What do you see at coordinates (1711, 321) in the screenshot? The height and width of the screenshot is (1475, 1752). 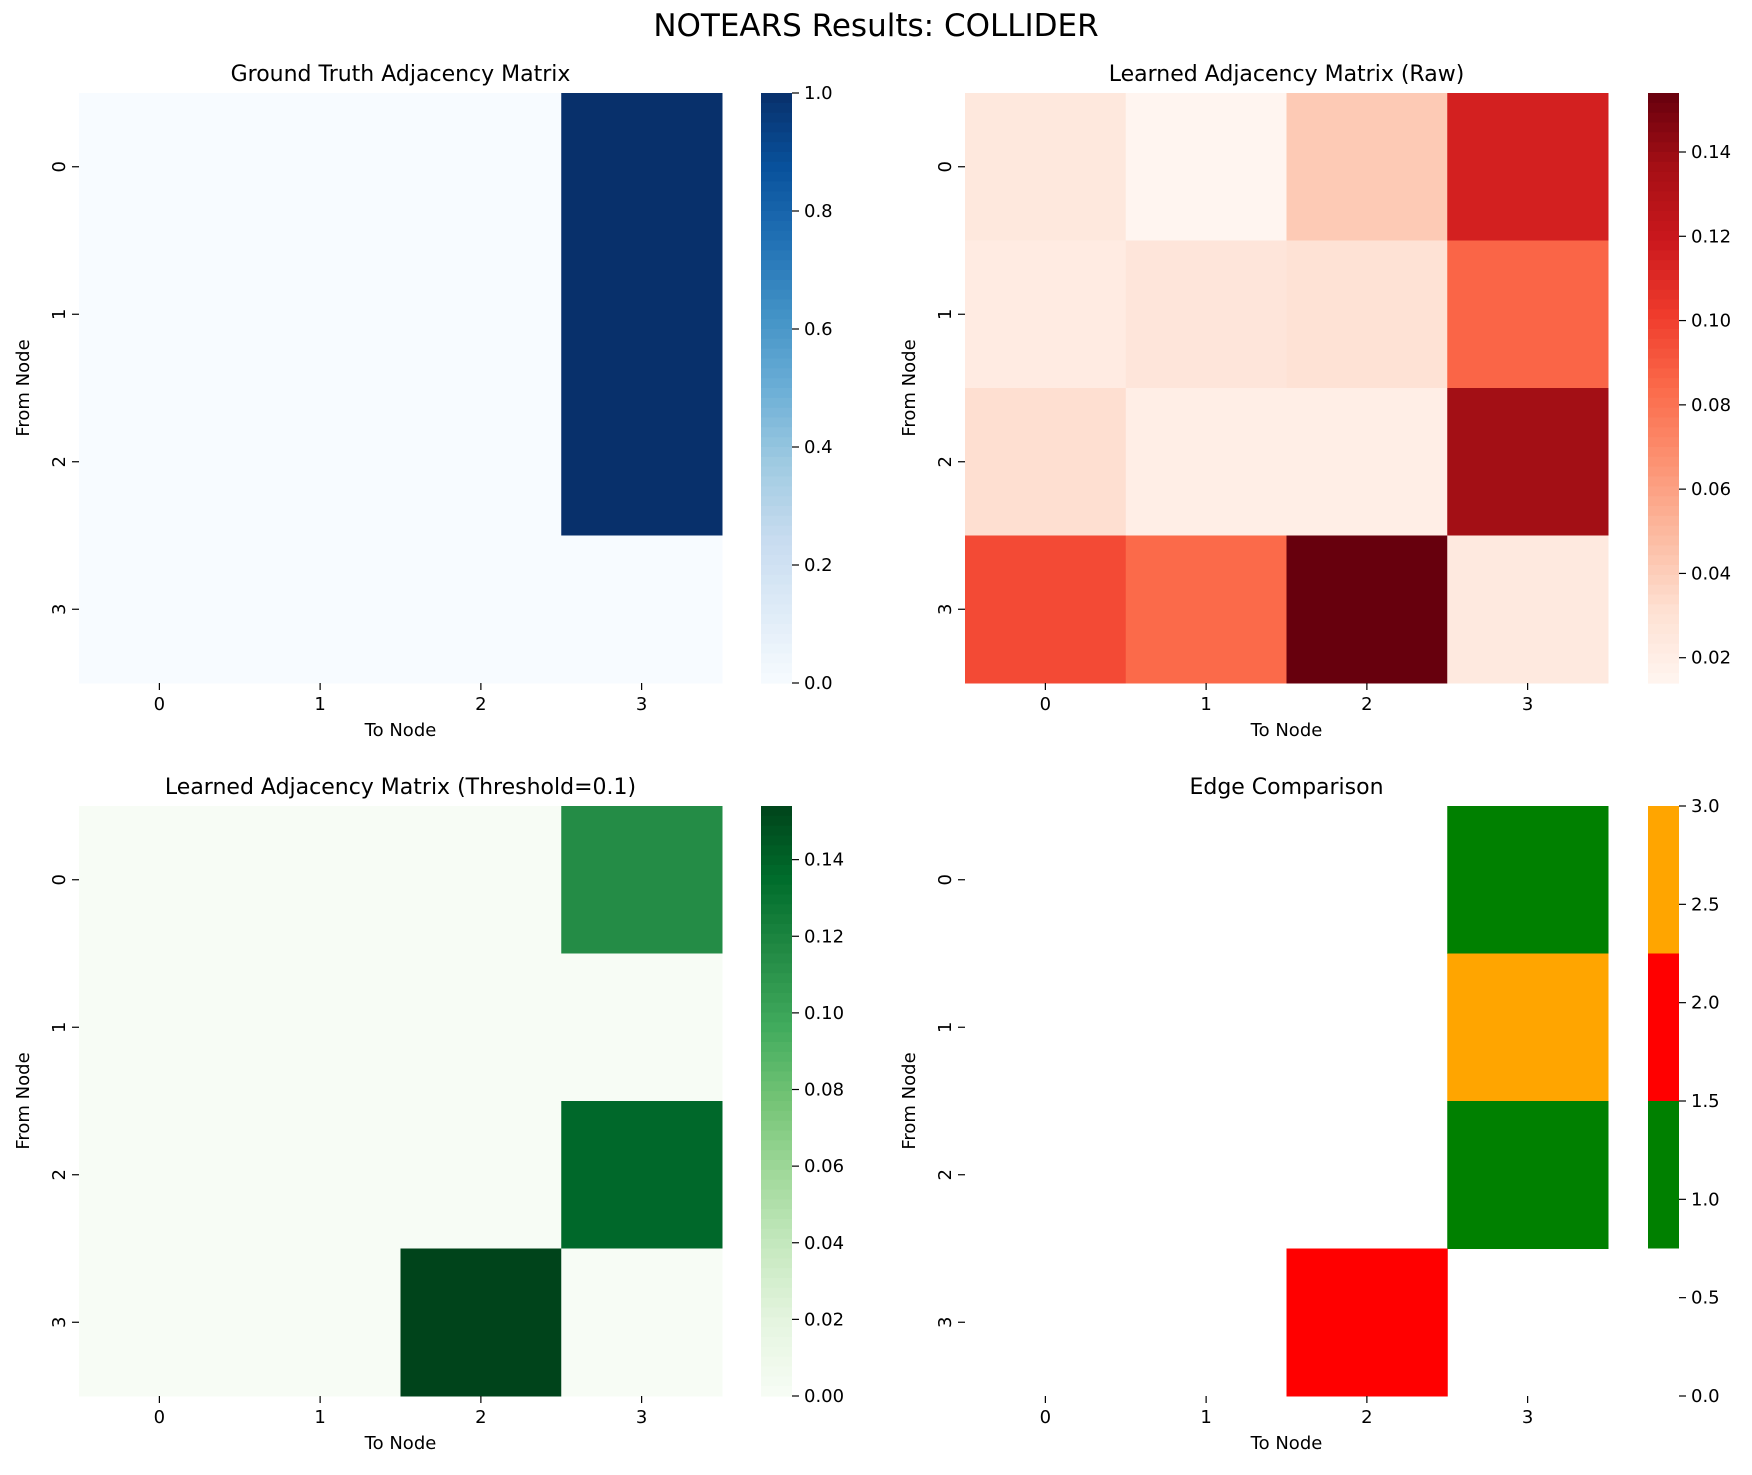 I see `colorbar-tick-label: 0.10` at bounding box center [1711, 321].